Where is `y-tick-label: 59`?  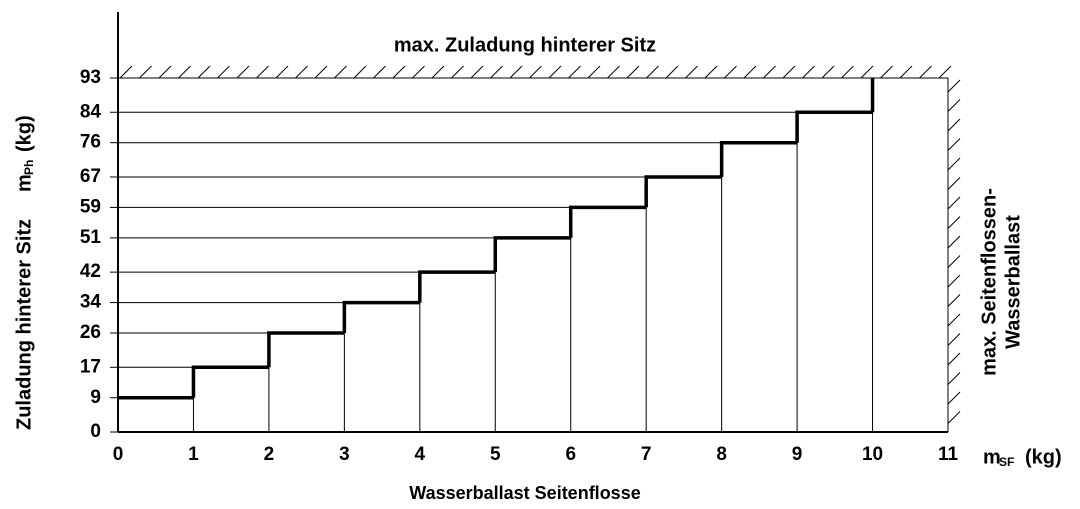
y-tick-label: 59 is located at coordinates (90, 206).